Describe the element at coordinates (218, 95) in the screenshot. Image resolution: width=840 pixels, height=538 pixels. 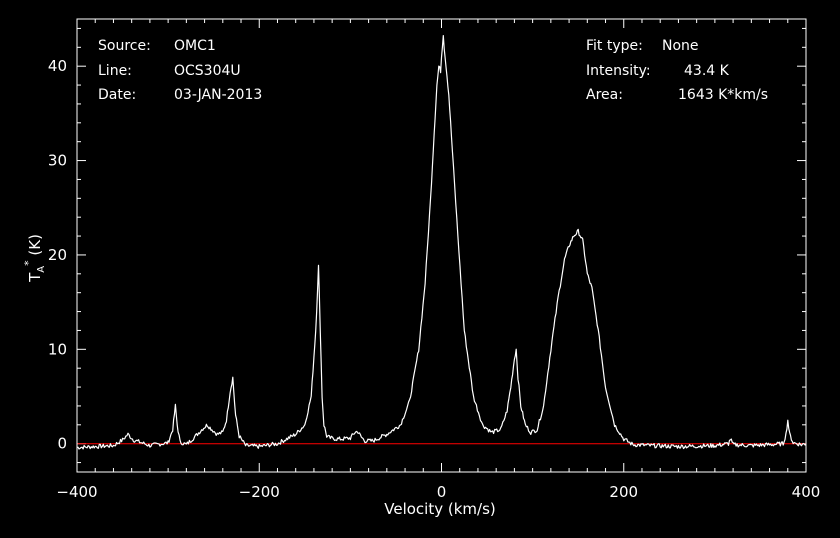
I see `date-value: 03-JAN-2013` at that location.